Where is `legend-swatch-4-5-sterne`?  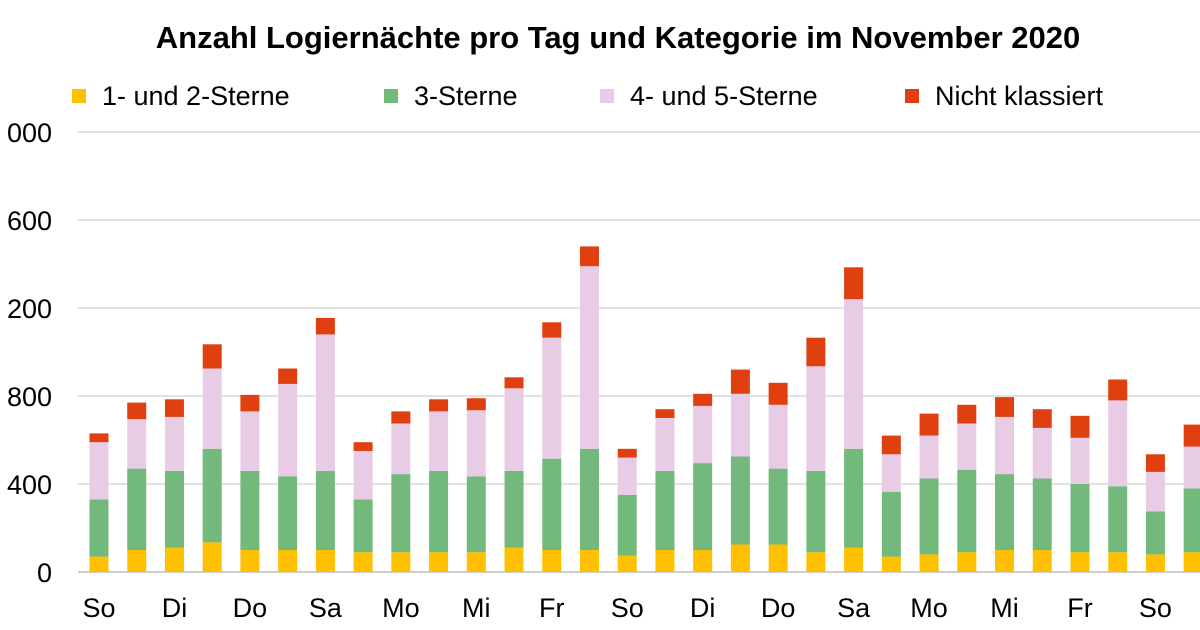
legend-swatch-4-5-sterne is located at coordinates (607, 96).